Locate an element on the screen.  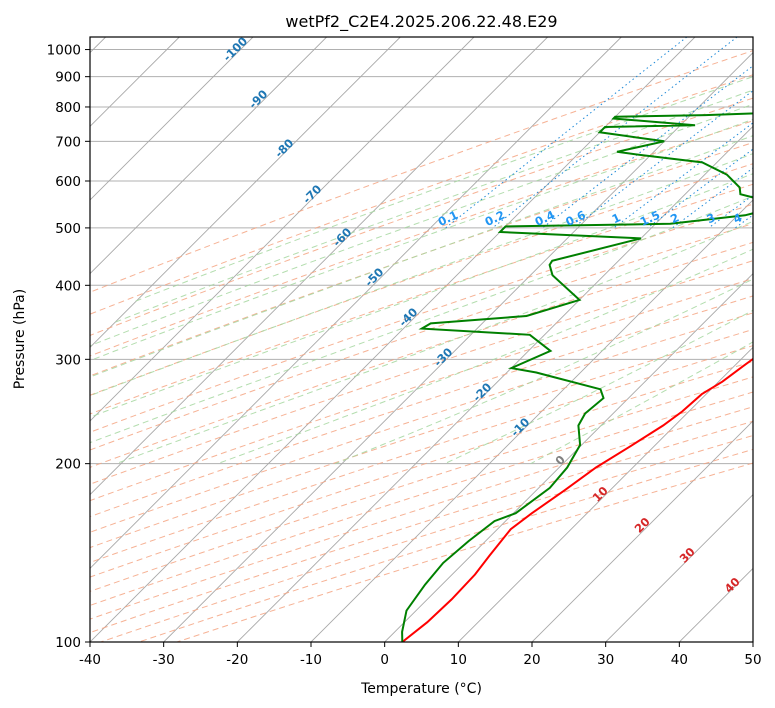
isotherm-label: -40 is located at coordinates (408, 317).